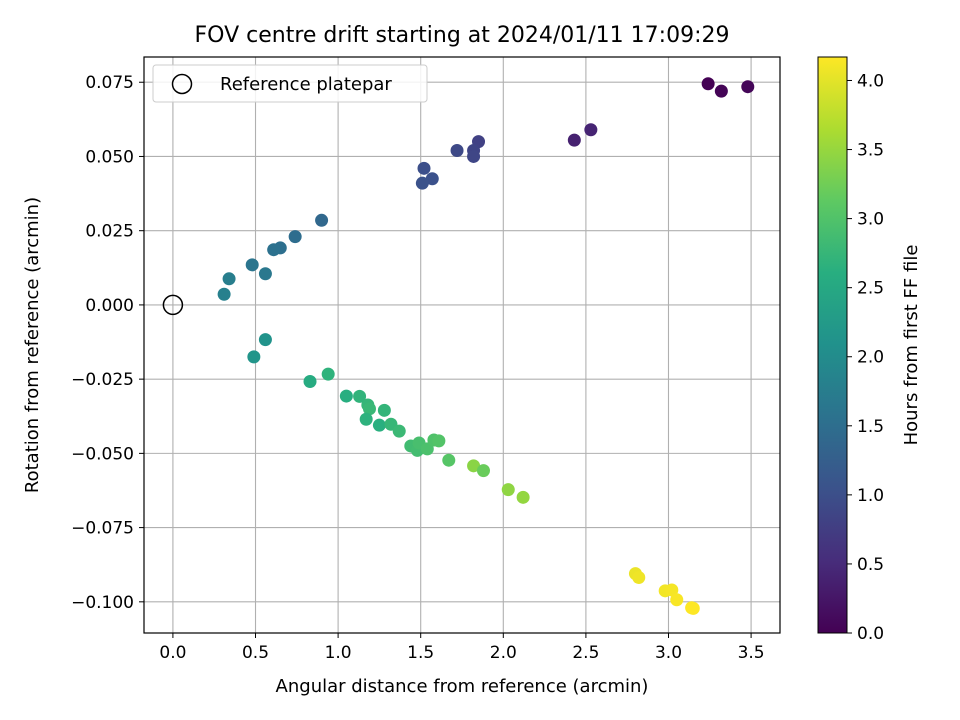 This screenshot has width=960, height=720. Describe the element at coordinates (102, 603) in the screenshot. I see `y-tick-label: −0.100` at that location.